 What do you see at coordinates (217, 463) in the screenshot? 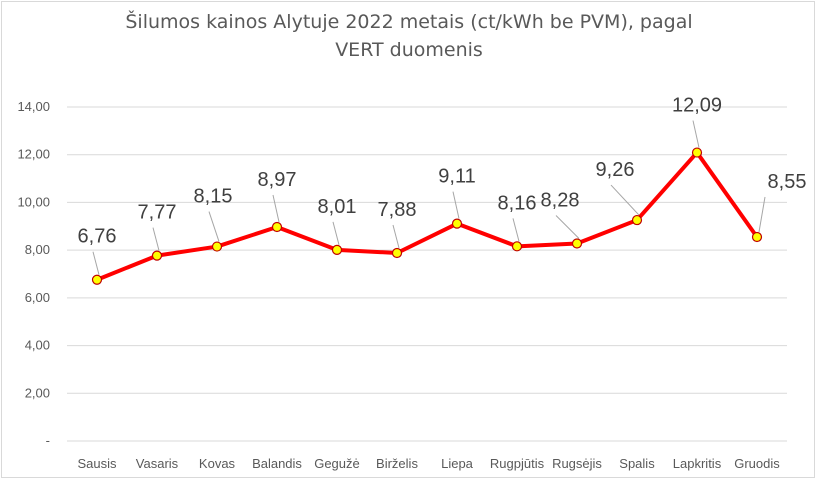
I see `x-tick-label: Kovas` at bounding box center [217, 463].